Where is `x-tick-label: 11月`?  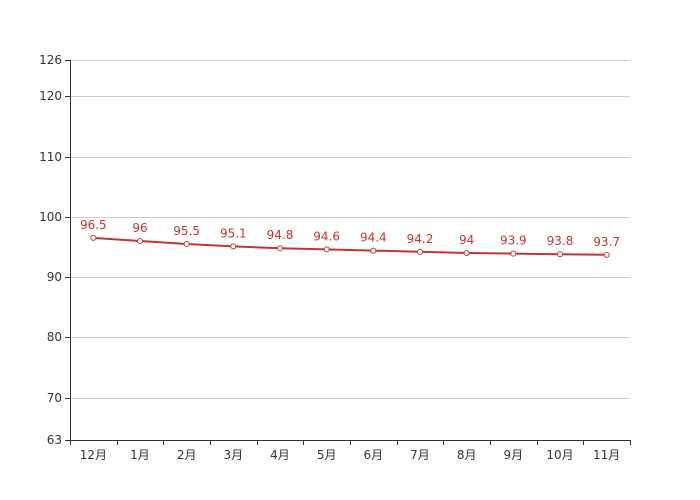 x-tick-label: 11月 is located at coordinates (606, 455).